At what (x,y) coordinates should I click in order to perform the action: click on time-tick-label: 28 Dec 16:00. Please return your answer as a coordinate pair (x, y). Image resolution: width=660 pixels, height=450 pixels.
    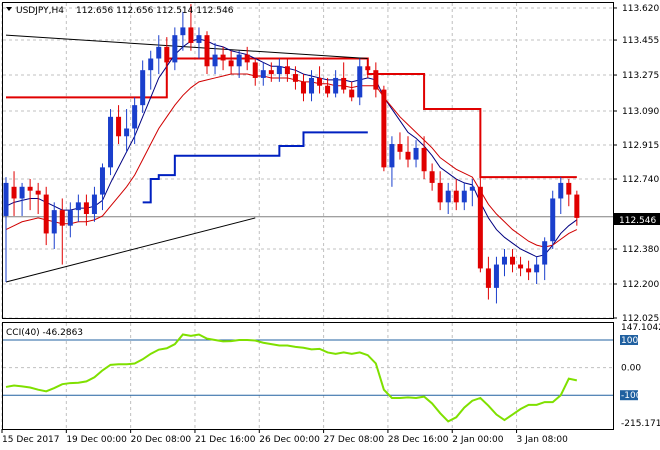
    Looking at the image, I should click on (418, 440).